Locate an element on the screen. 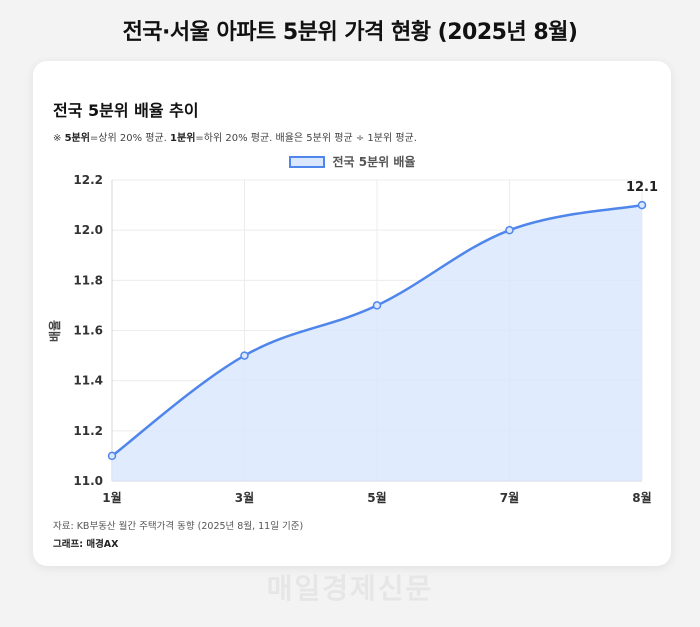 The width and height of the screenshot is (700, 627). x-tick-labels: 1월 3월 5월 7월 8월 is located at coordinates (376, 497).